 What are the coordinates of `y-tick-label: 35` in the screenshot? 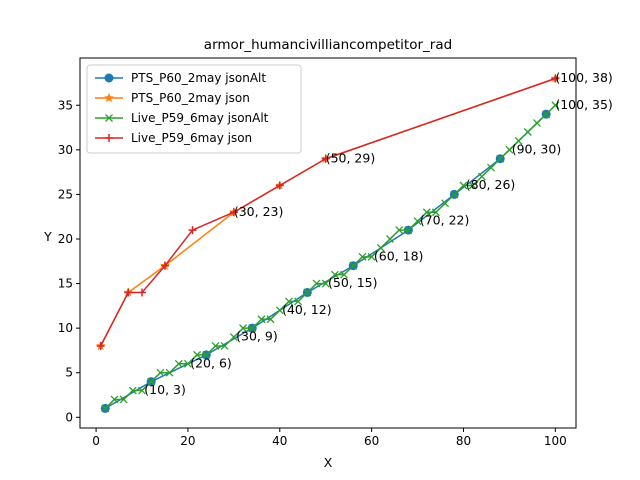 It's located at (65, 105).